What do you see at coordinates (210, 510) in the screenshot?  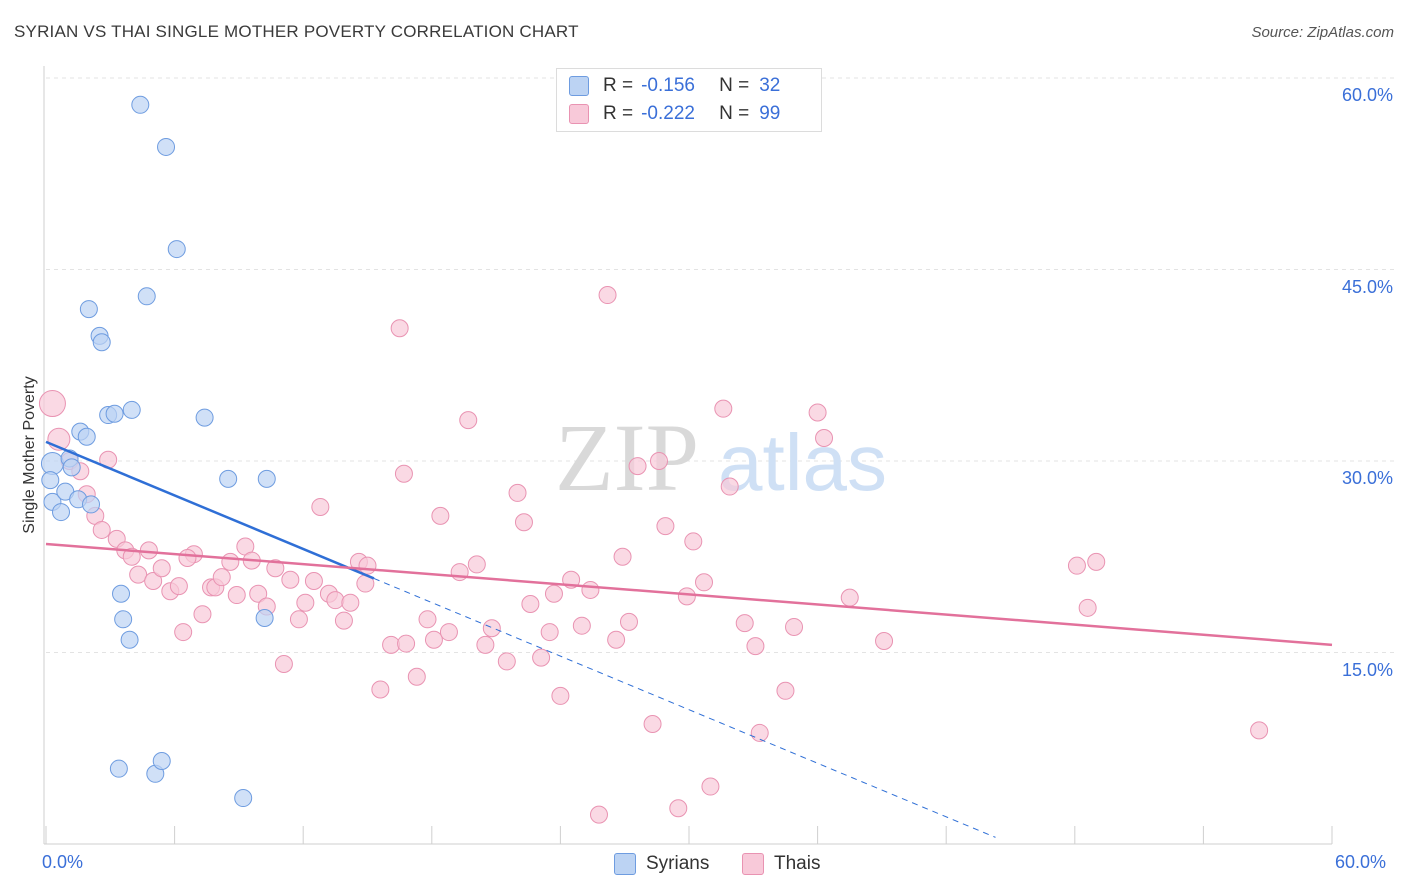 I see `syrians-trend-line` at bounding box center [210, 510].